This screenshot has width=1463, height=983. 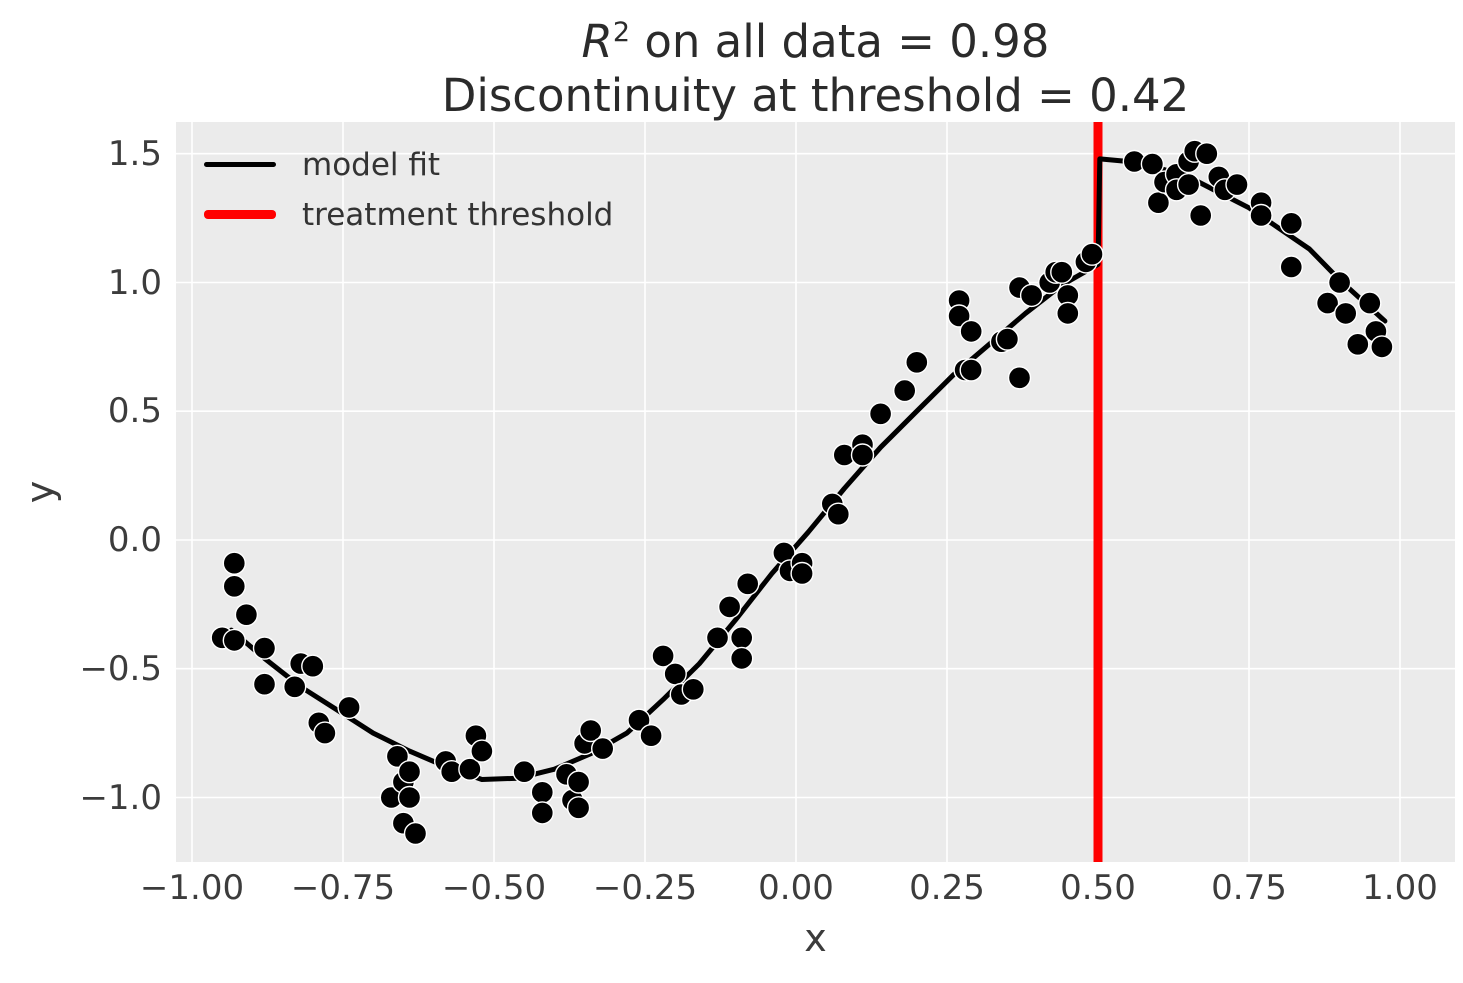 I want to click on legend-label-treatment-threshold: treatment threshold, so click(x=458, y=214).